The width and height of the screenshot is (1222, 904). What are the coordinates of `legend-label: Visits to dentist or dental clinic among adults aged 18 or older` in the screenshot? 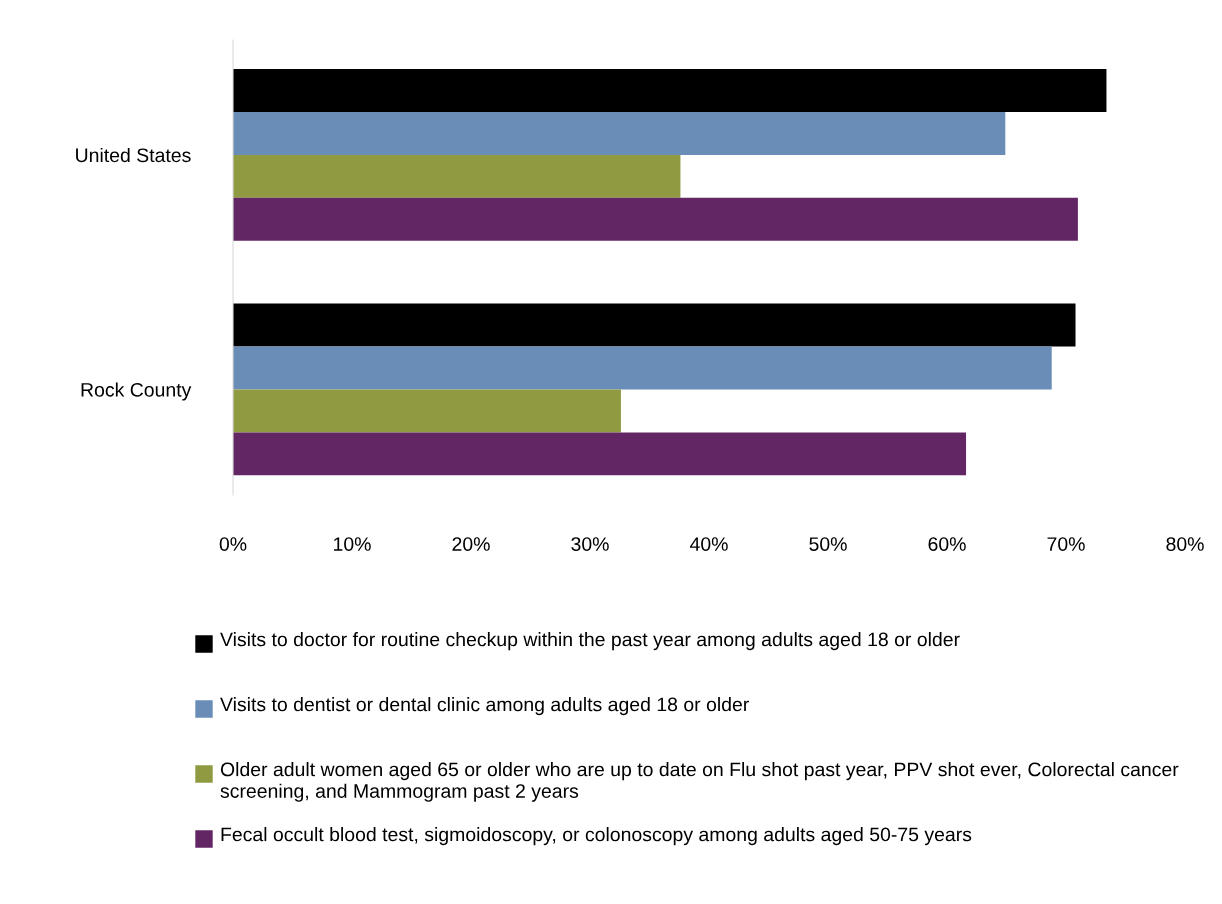 It's located at (484, 706).